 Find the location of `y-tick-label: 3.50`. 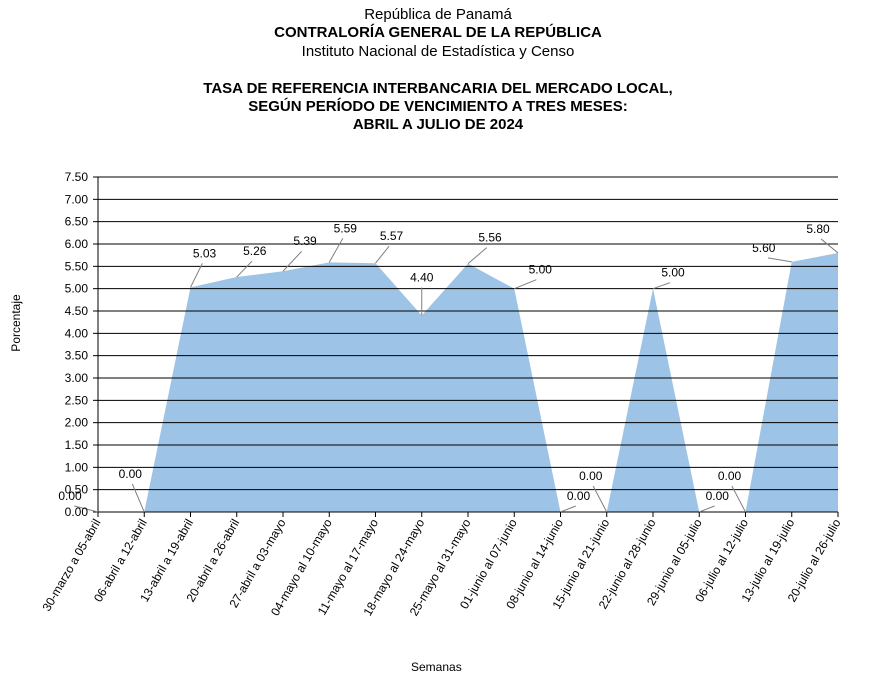

y-tick-label: 3.50 is located at coordinates (77, 356).